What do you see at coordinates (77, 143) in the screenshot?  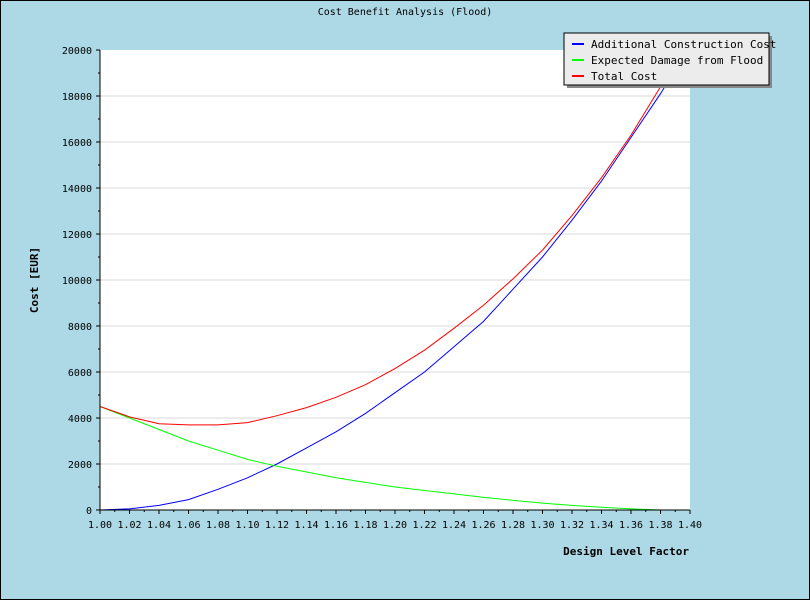 I see `y-tick-label: 16000` at bounding box center [77, 143].